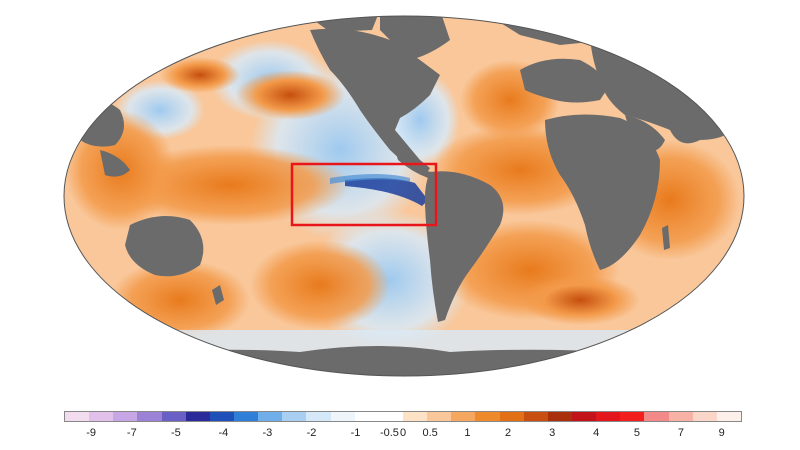  I want to click on colorbar-tick-label: -0.5, so click(389, 433).